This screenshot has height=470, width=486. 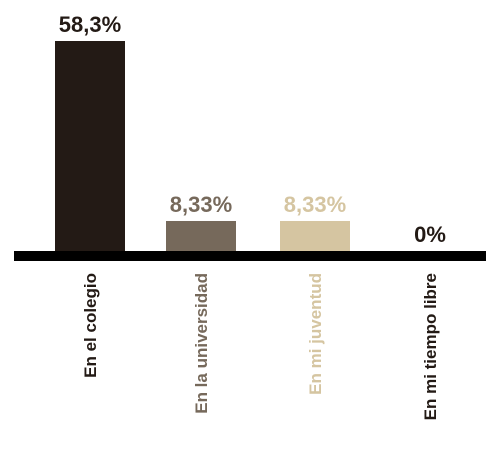 What do you see at coordinates (90, 24) in the screenshot?
I see `value-label-1: 58,3%` at bounding box center [90, 24].